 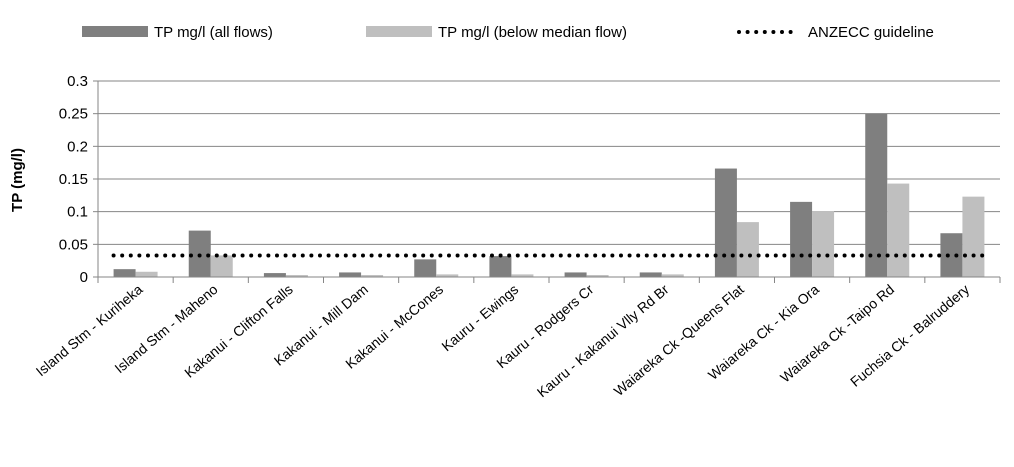 What do you see at coordinates (532, 32) in the screenshot?
I see `legend-label: TP mg/l (below median flow)` at bounding box center [532, 32].